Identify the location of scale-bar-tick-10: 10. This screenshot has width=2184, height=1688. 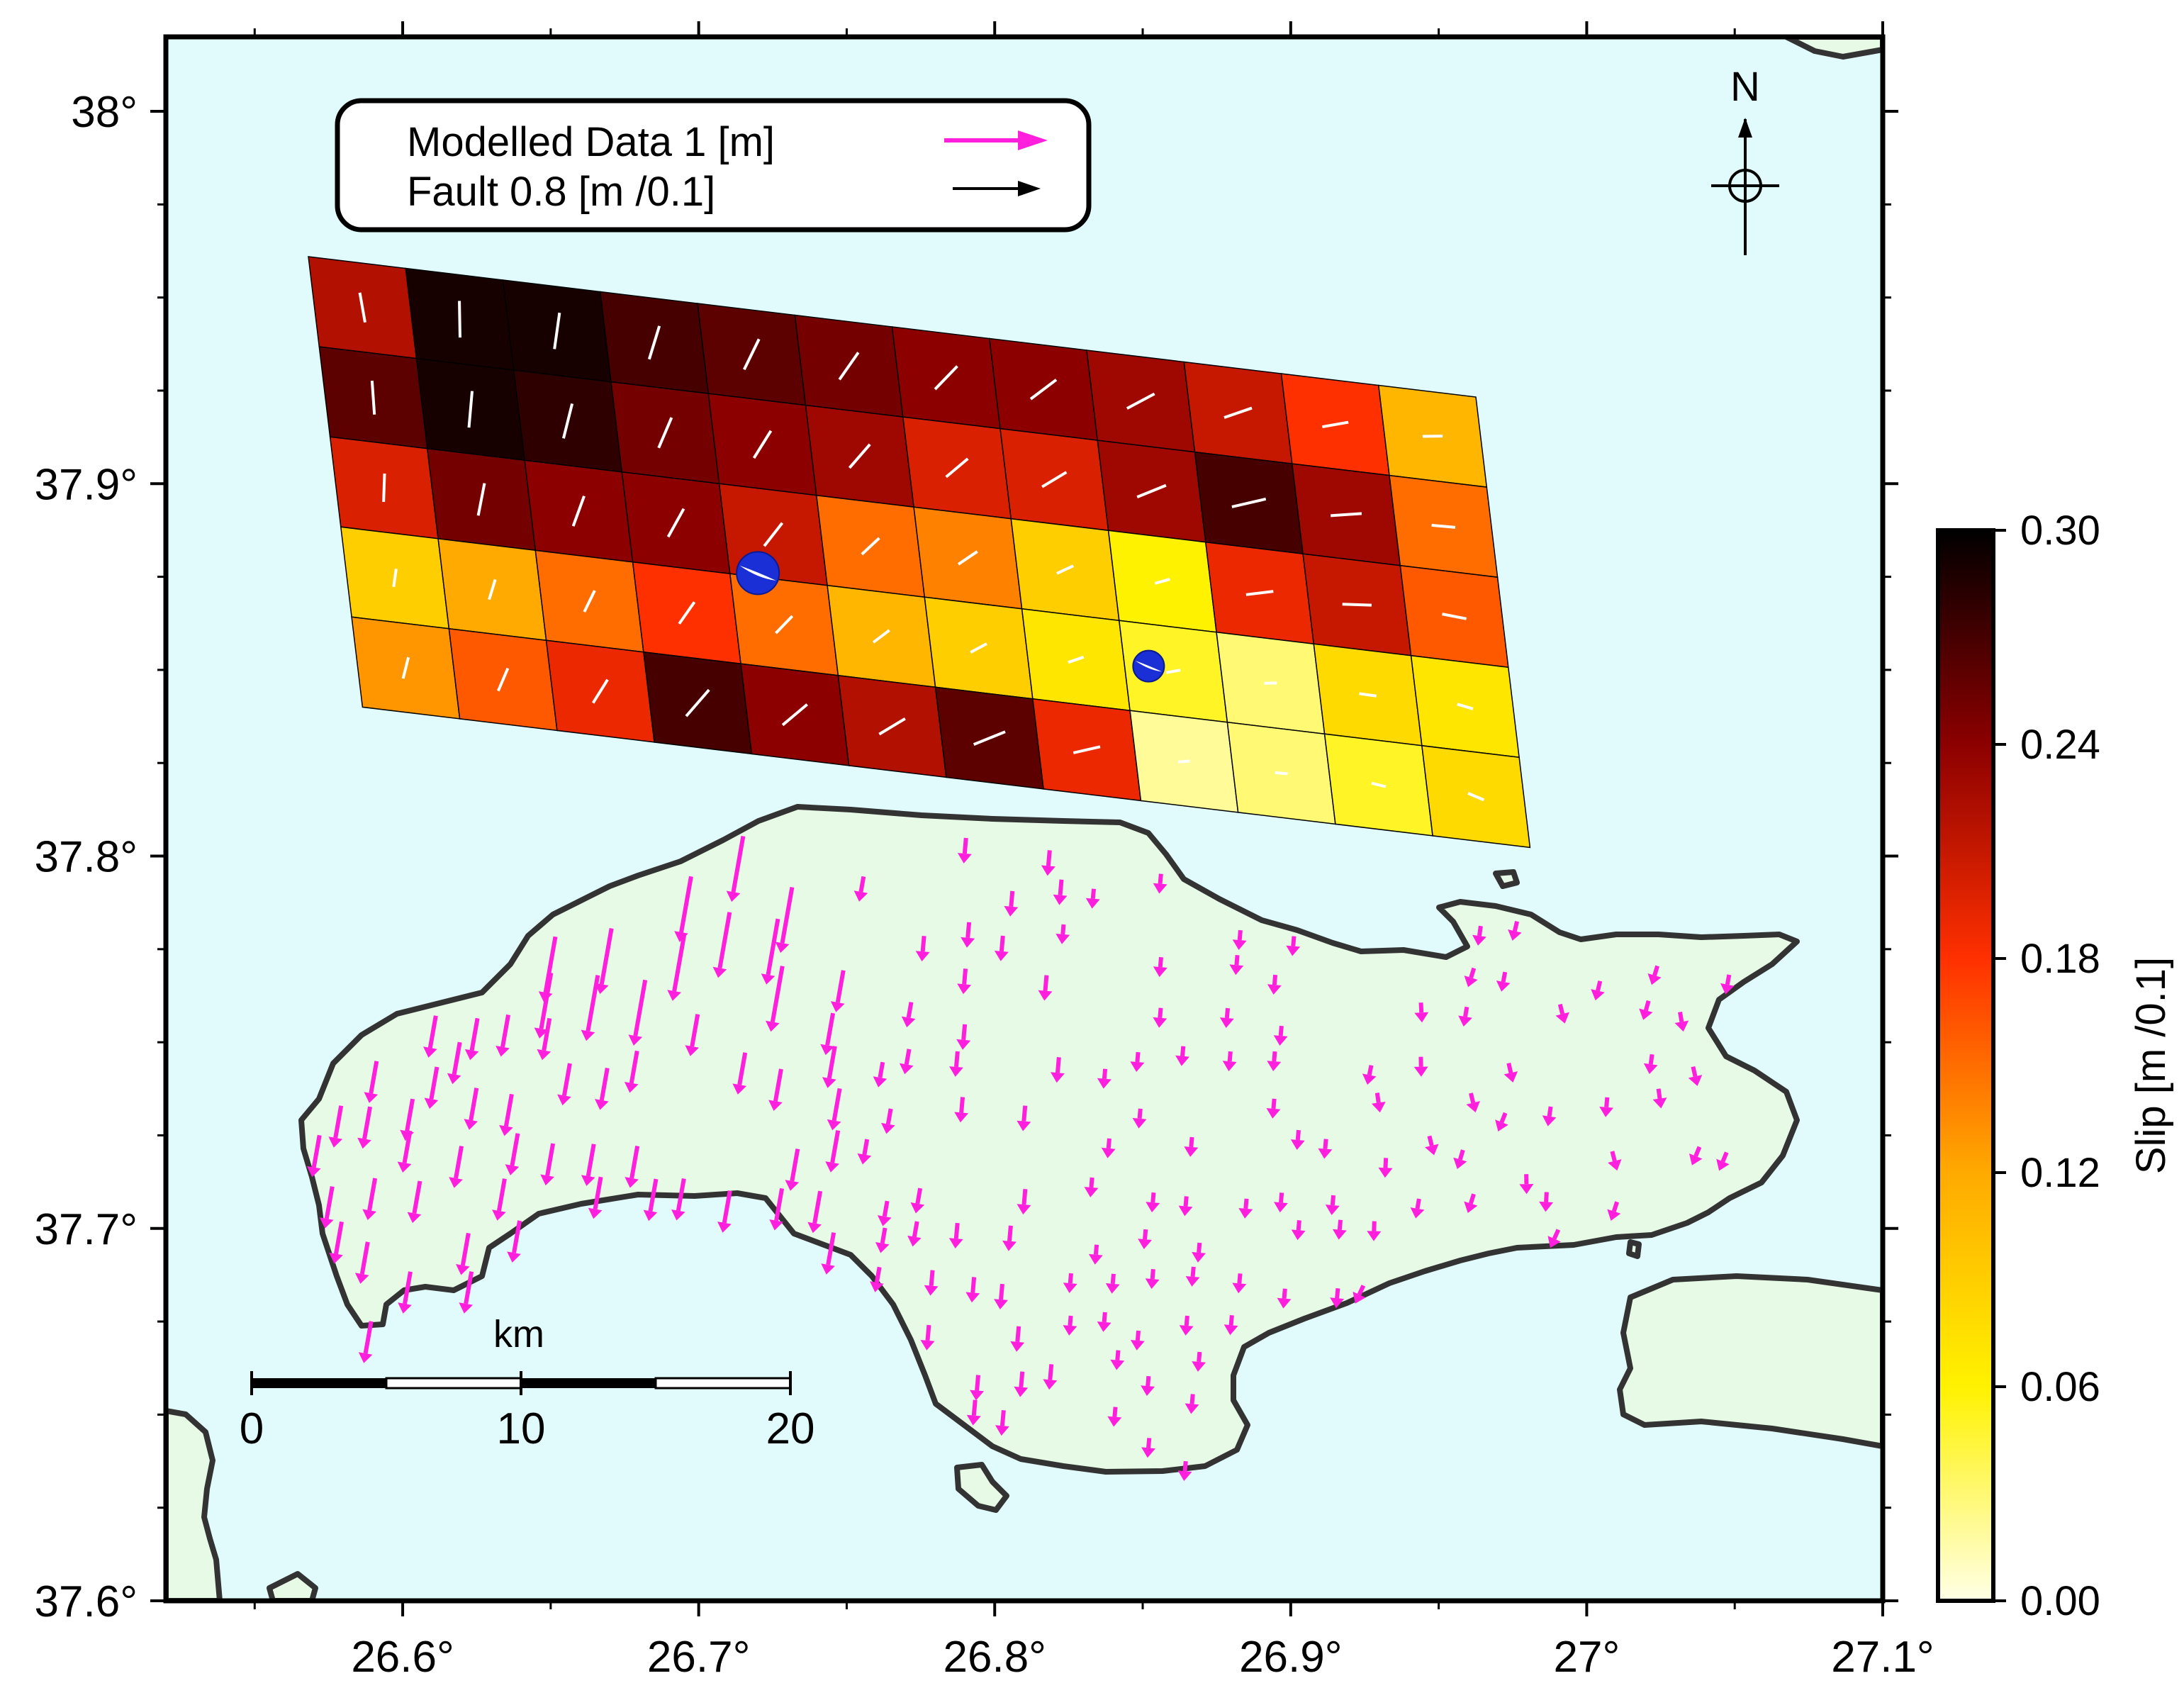
(521, 1428).